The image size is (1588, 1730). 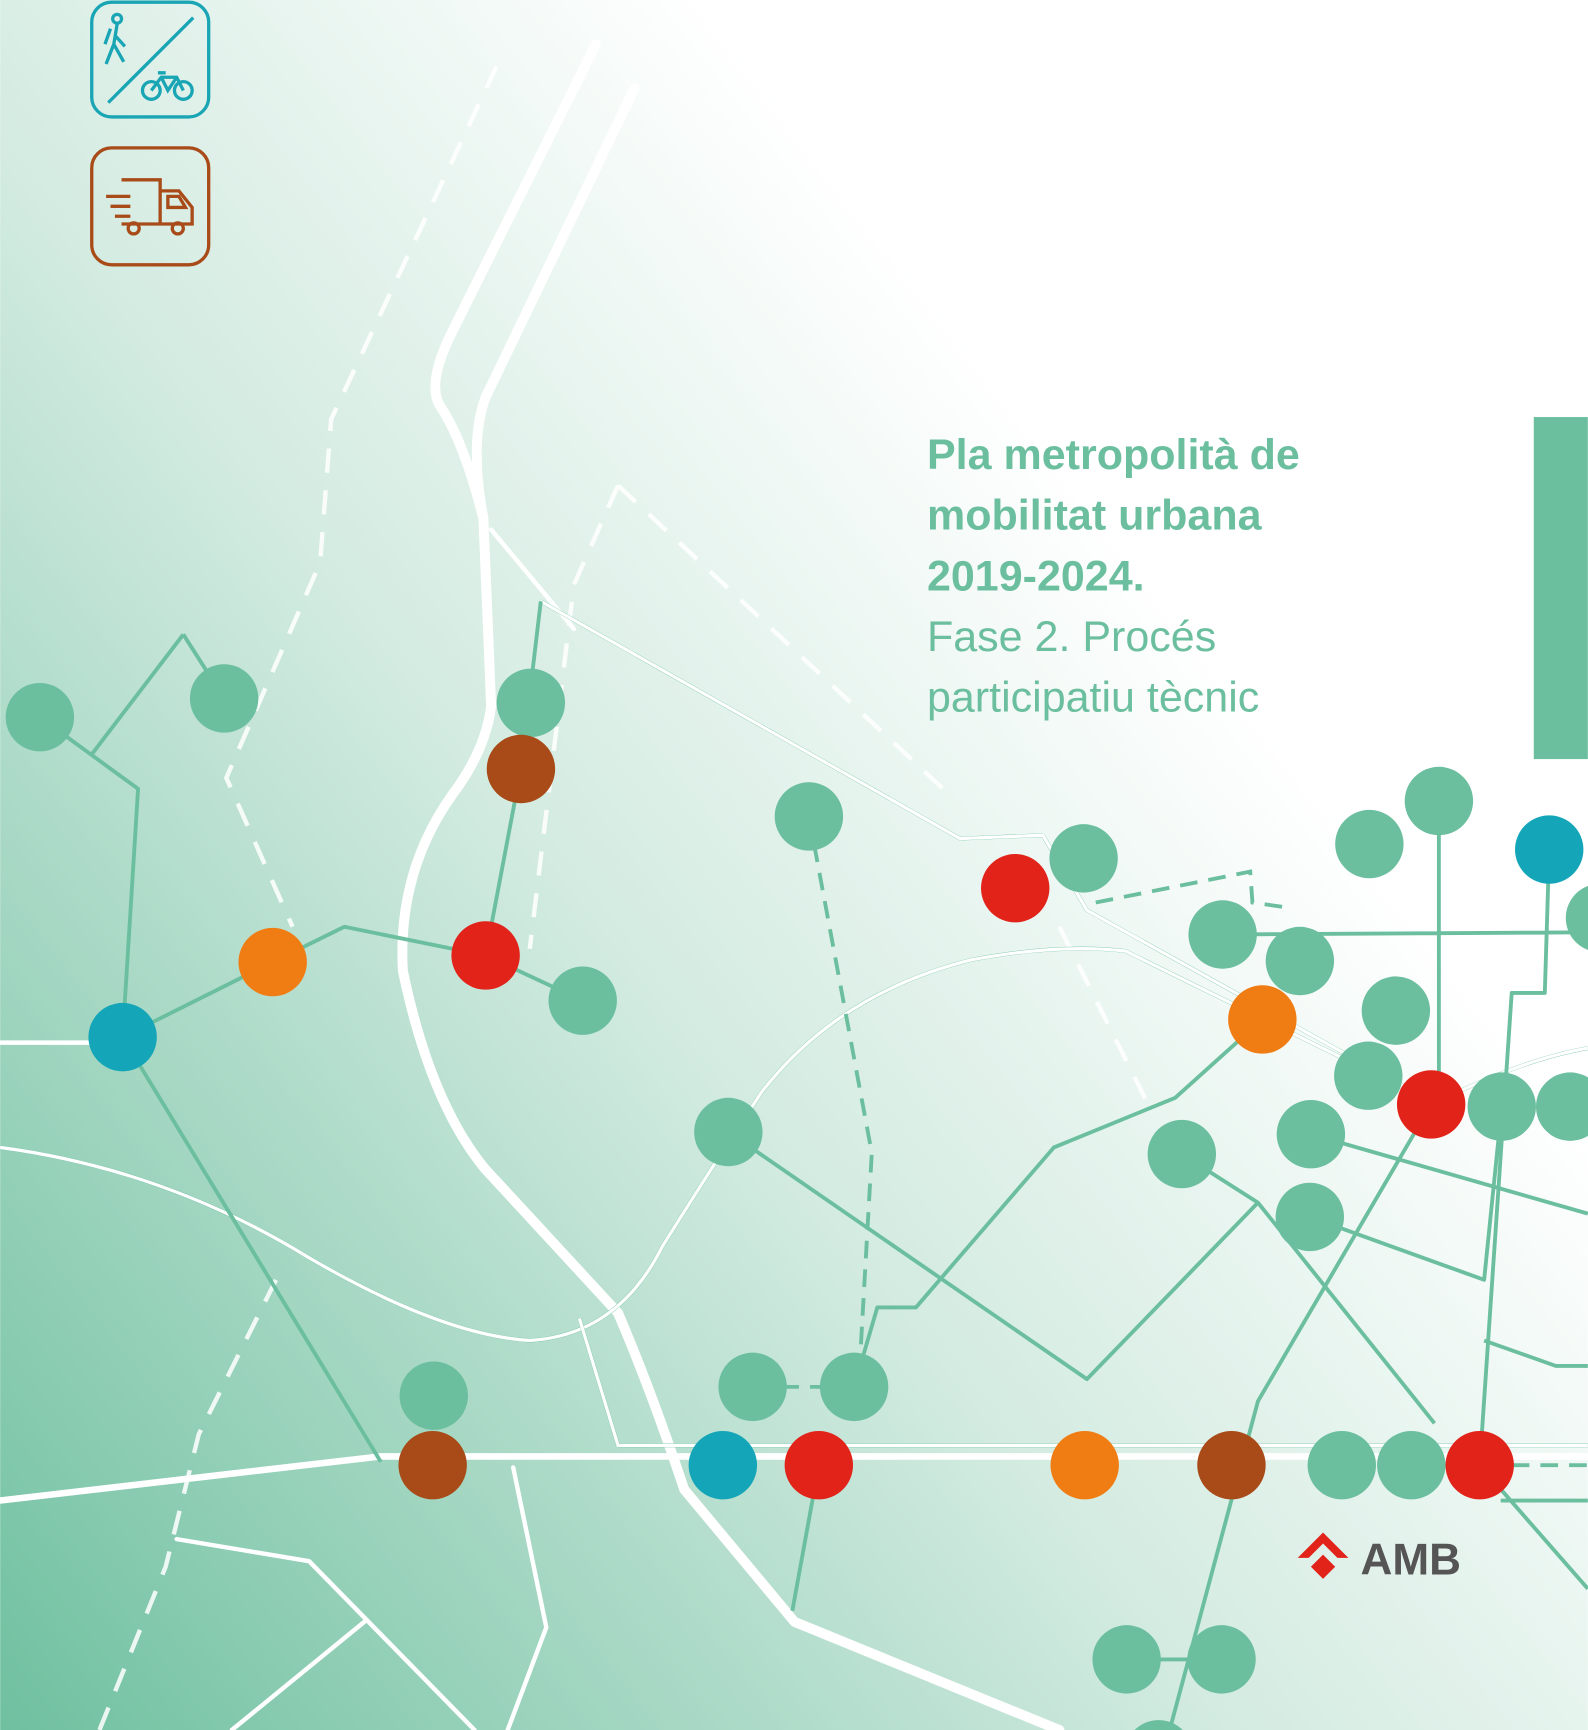 What do you see at coordinates (1560, 588) in the screenshot?
I see `side-bar` at bounding box center [1560, 588].